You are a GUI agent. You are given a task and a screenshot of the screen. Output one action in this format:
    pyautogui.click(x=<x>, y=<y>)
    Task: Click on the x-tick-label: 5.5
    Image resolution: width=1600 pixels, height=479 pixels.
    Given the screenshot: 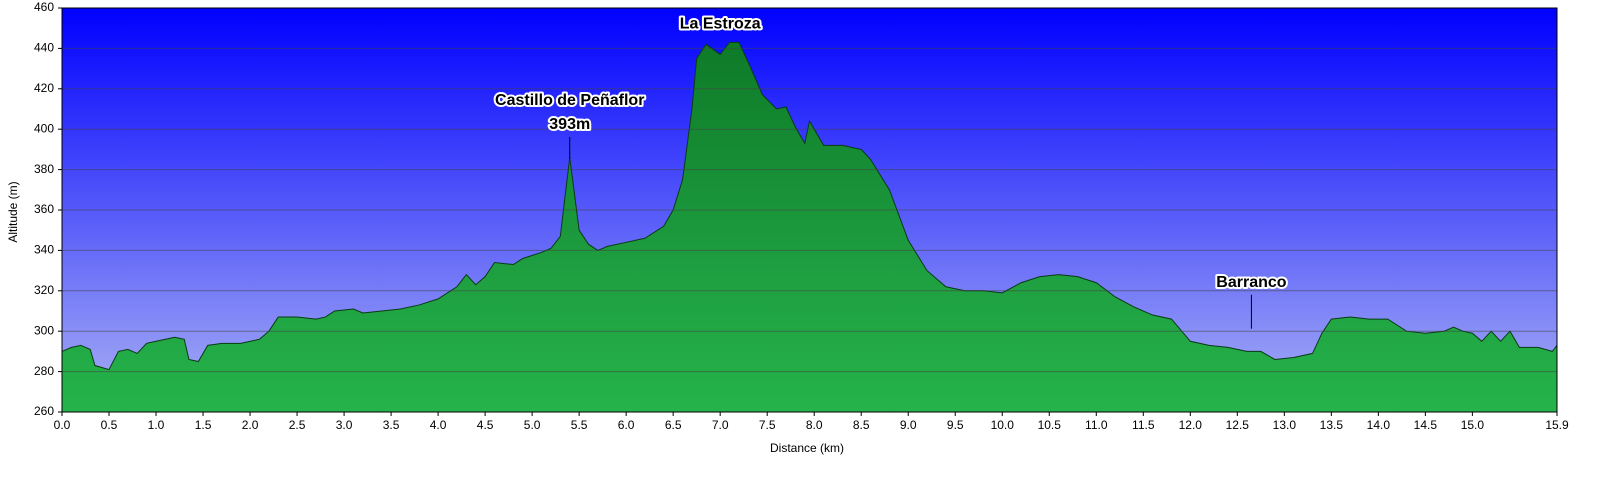 What is the action you would take?
    pyautogui.click(x=579, y=425)
    